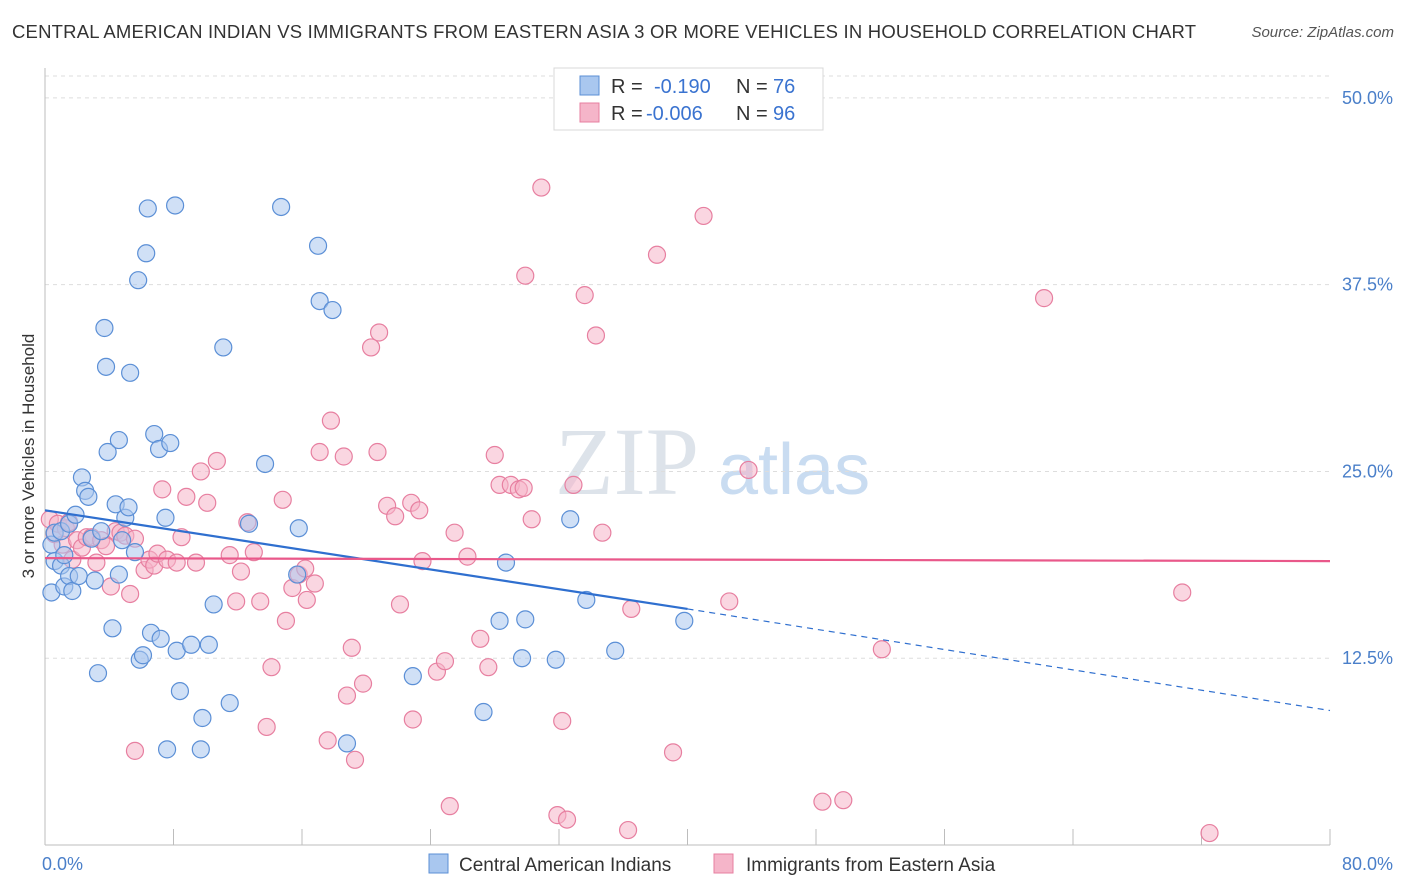  I want to click on legend-n-value-1: 76, so click(784, 87).